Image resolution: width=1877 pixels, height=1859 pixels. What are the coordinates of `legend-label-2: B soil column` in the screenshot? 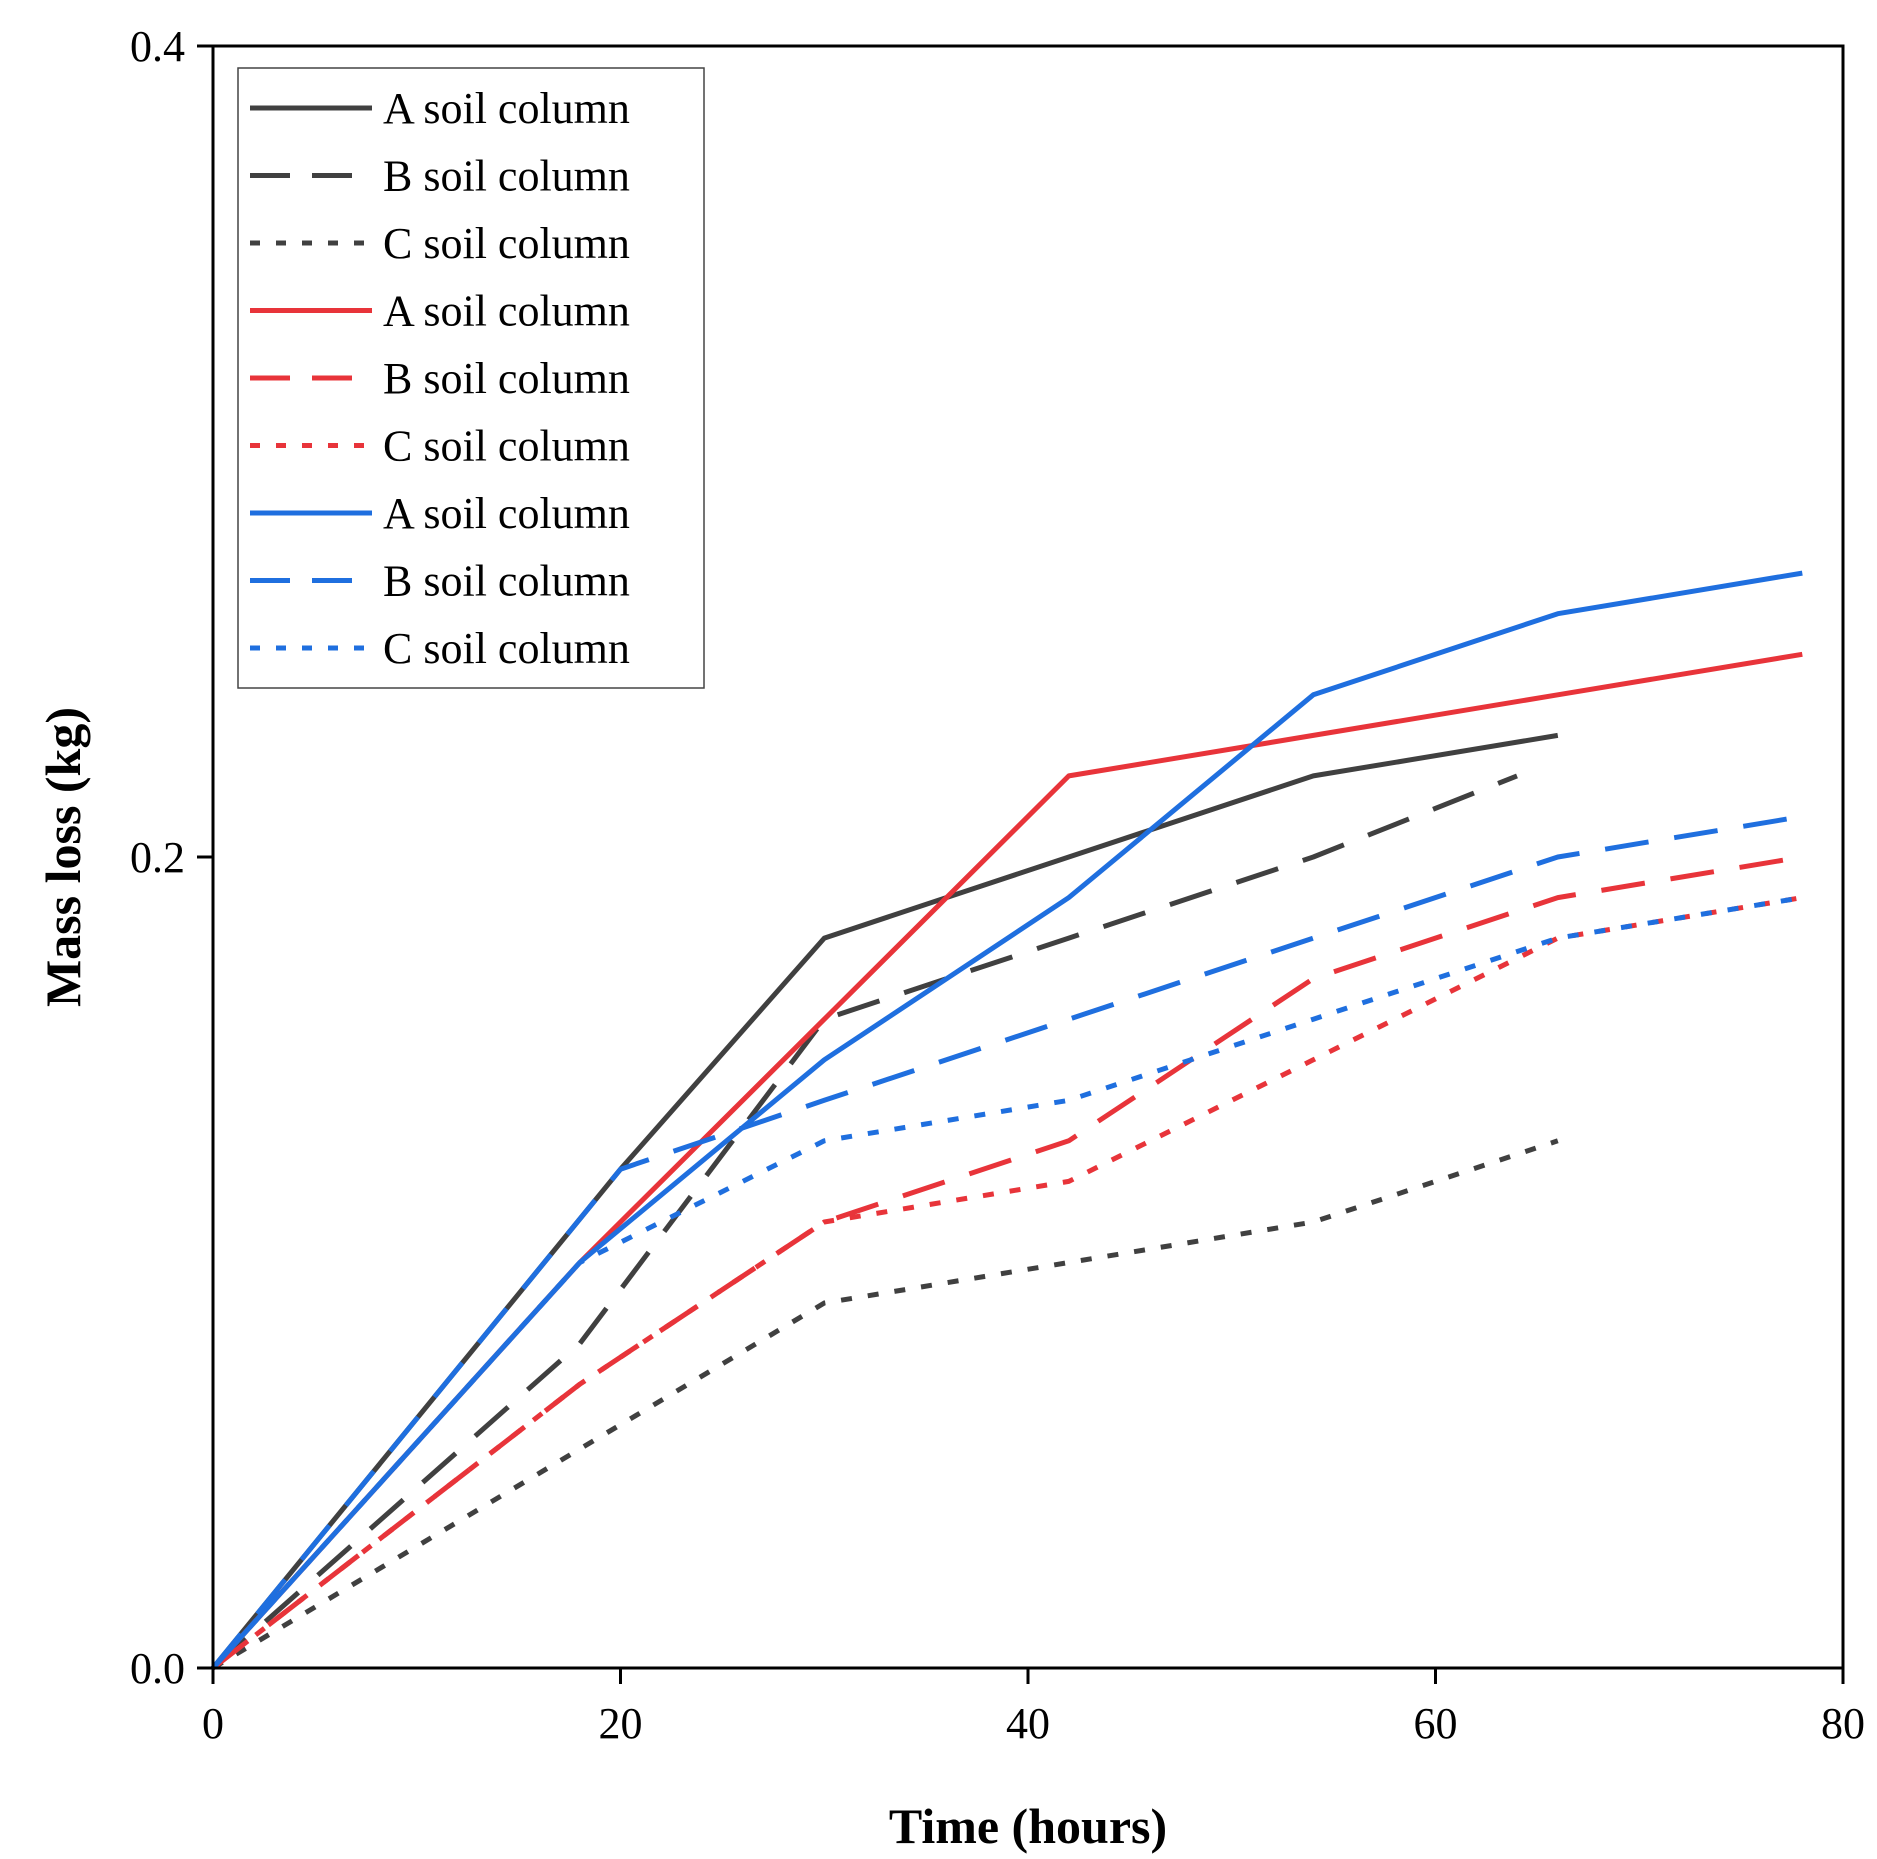 It's located at (506, 176).